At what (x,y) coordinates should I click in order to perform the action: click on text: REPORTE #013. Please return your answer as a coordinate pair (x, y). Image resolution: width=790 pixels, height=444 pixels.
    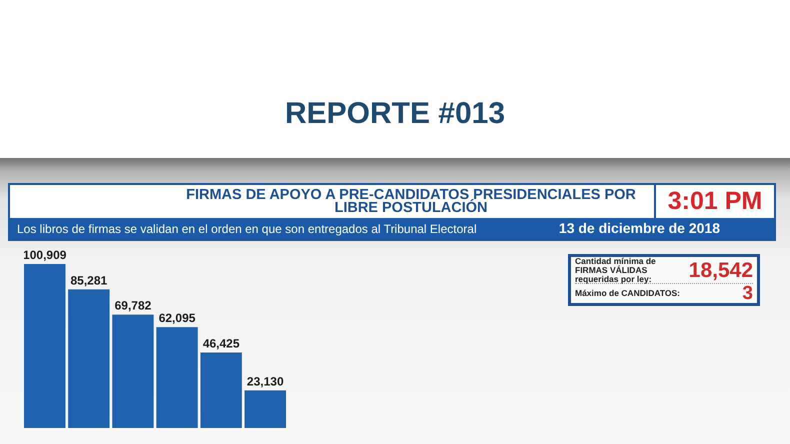
    Looking at the image, I should click on (395, 114).